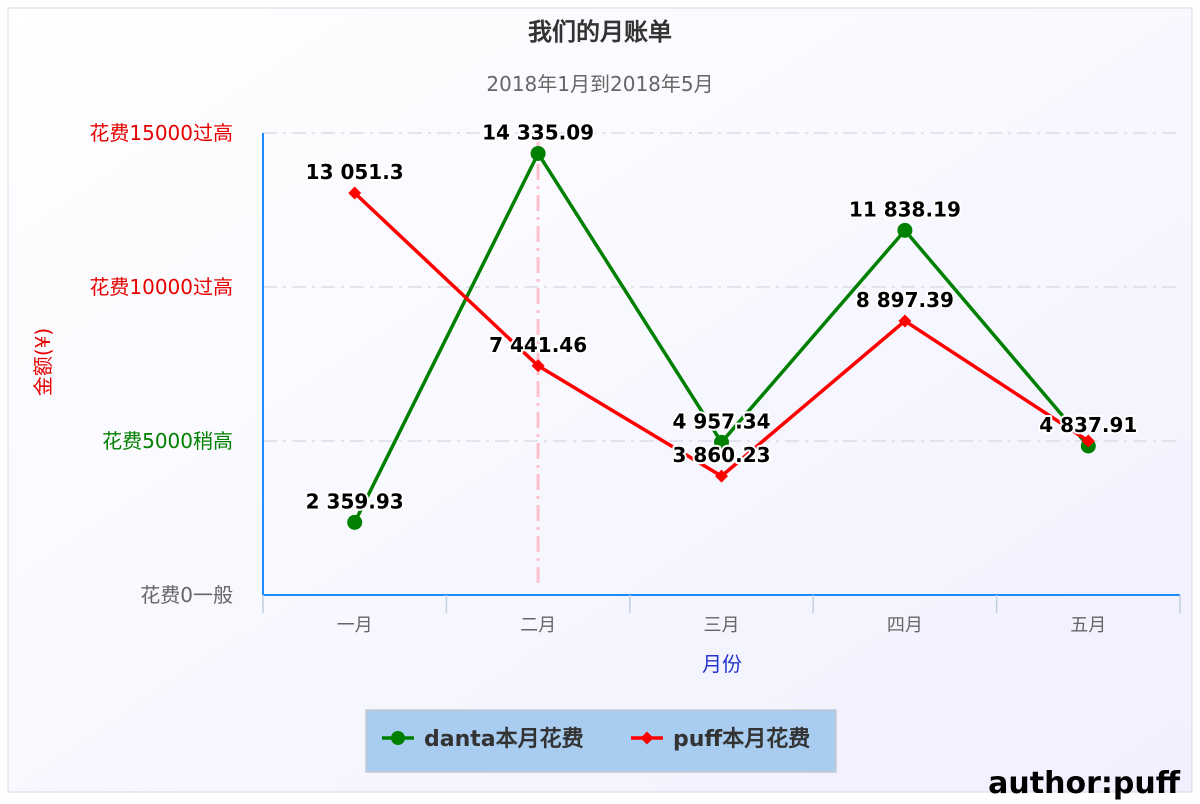  What do you see at coordinates (905, 300) in the screenshot?
I see `data-label: 8 897.39` at bounding box center [905, 300].